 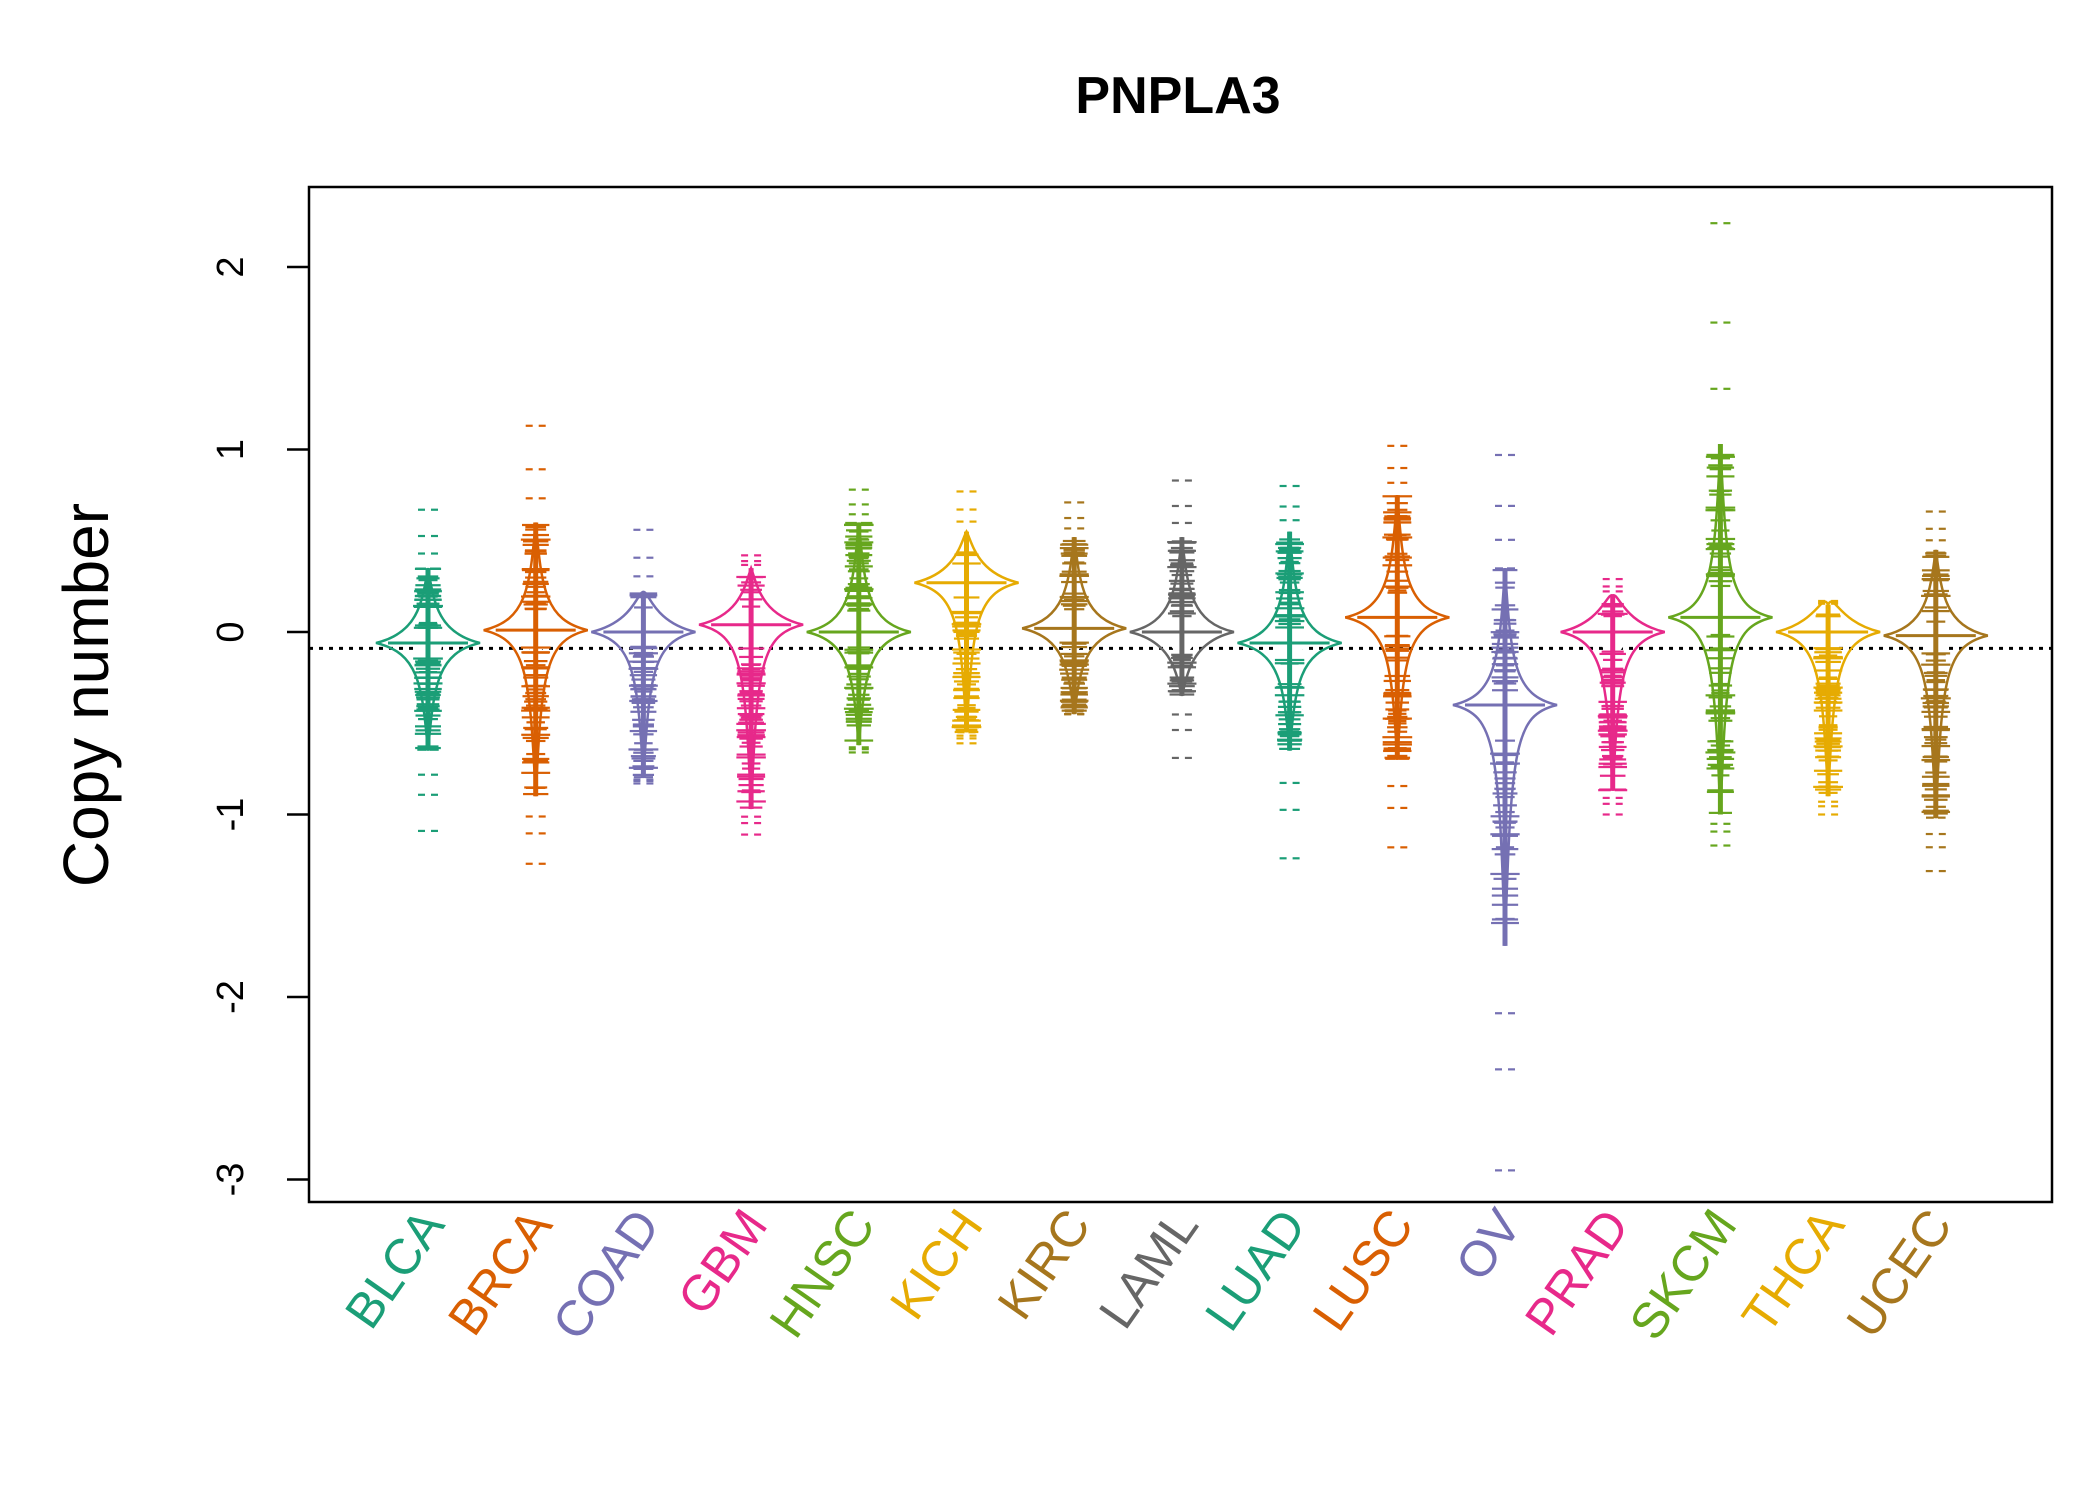 What do you see at coordinates (231, 449) in the screenshot?
I see `y-tick-label: 1` at bounding box center [231, 449].